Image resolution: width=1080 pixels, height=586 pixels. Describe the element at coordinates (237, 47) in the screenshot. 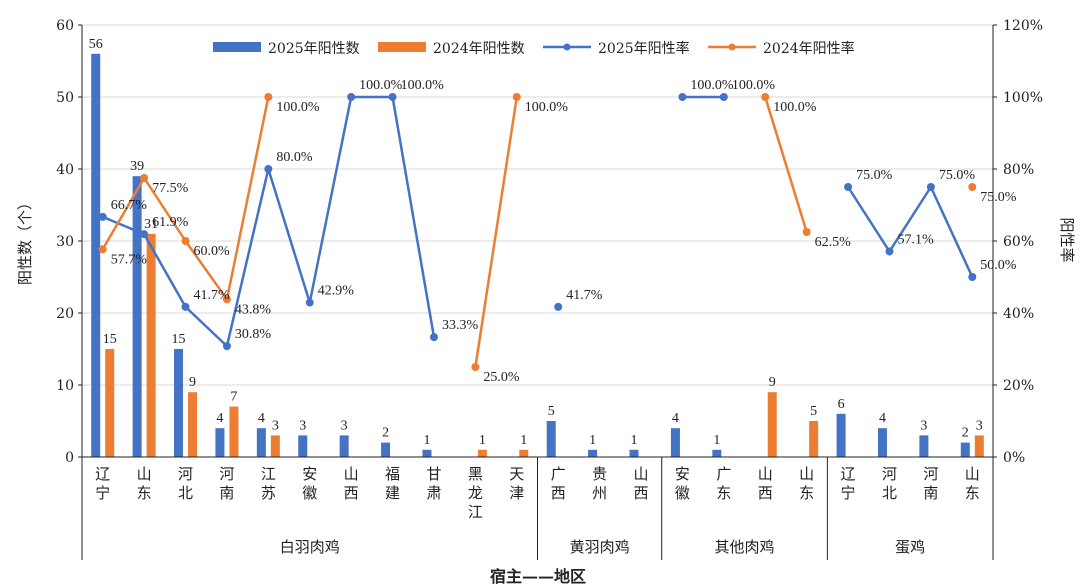

I see `legend-swatch-2025-count` at that location.